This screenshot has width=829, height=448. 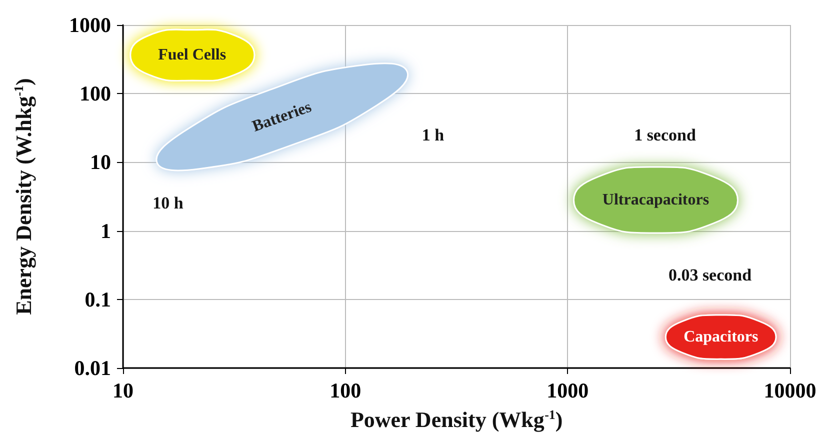 What do you see at coordinates (90, 25) in the screenshot?
I see `y-tick-label: 1000` at bounding box center [90, 25].